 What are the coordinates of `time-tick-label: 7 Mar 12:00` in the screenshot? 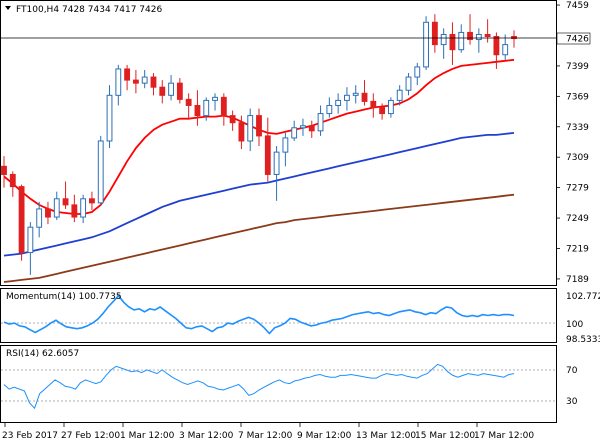 It's located at (265, 436).